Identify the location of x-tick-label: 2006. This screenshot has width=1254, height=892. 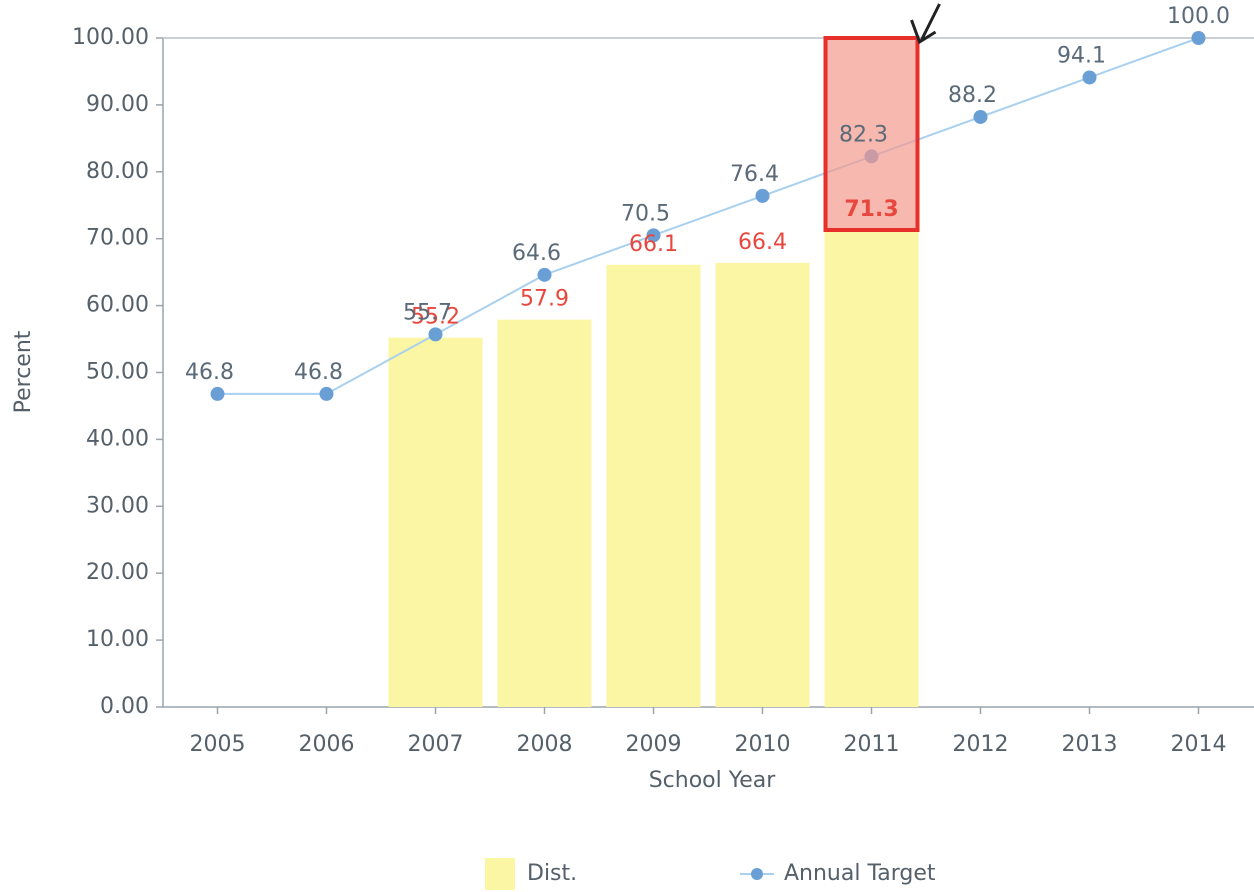
(327, 744).